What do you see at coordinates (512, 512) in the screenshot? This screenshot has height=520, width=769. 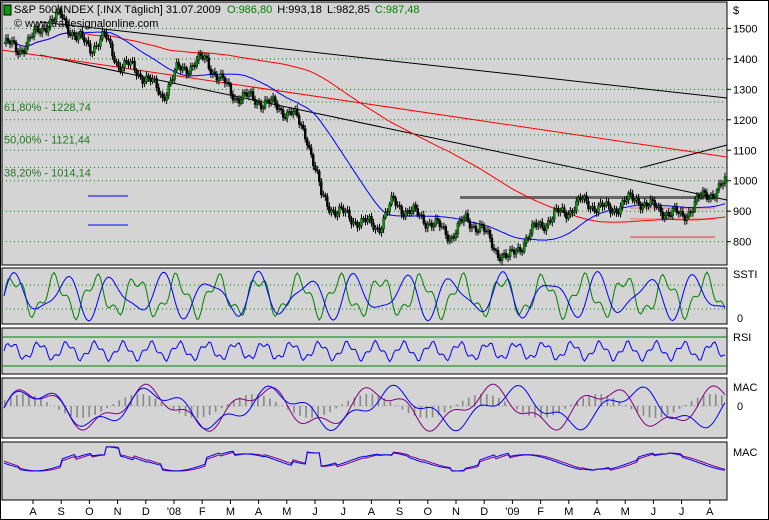 I see `x-tick-label: '09` at bounding box center [512, 512].